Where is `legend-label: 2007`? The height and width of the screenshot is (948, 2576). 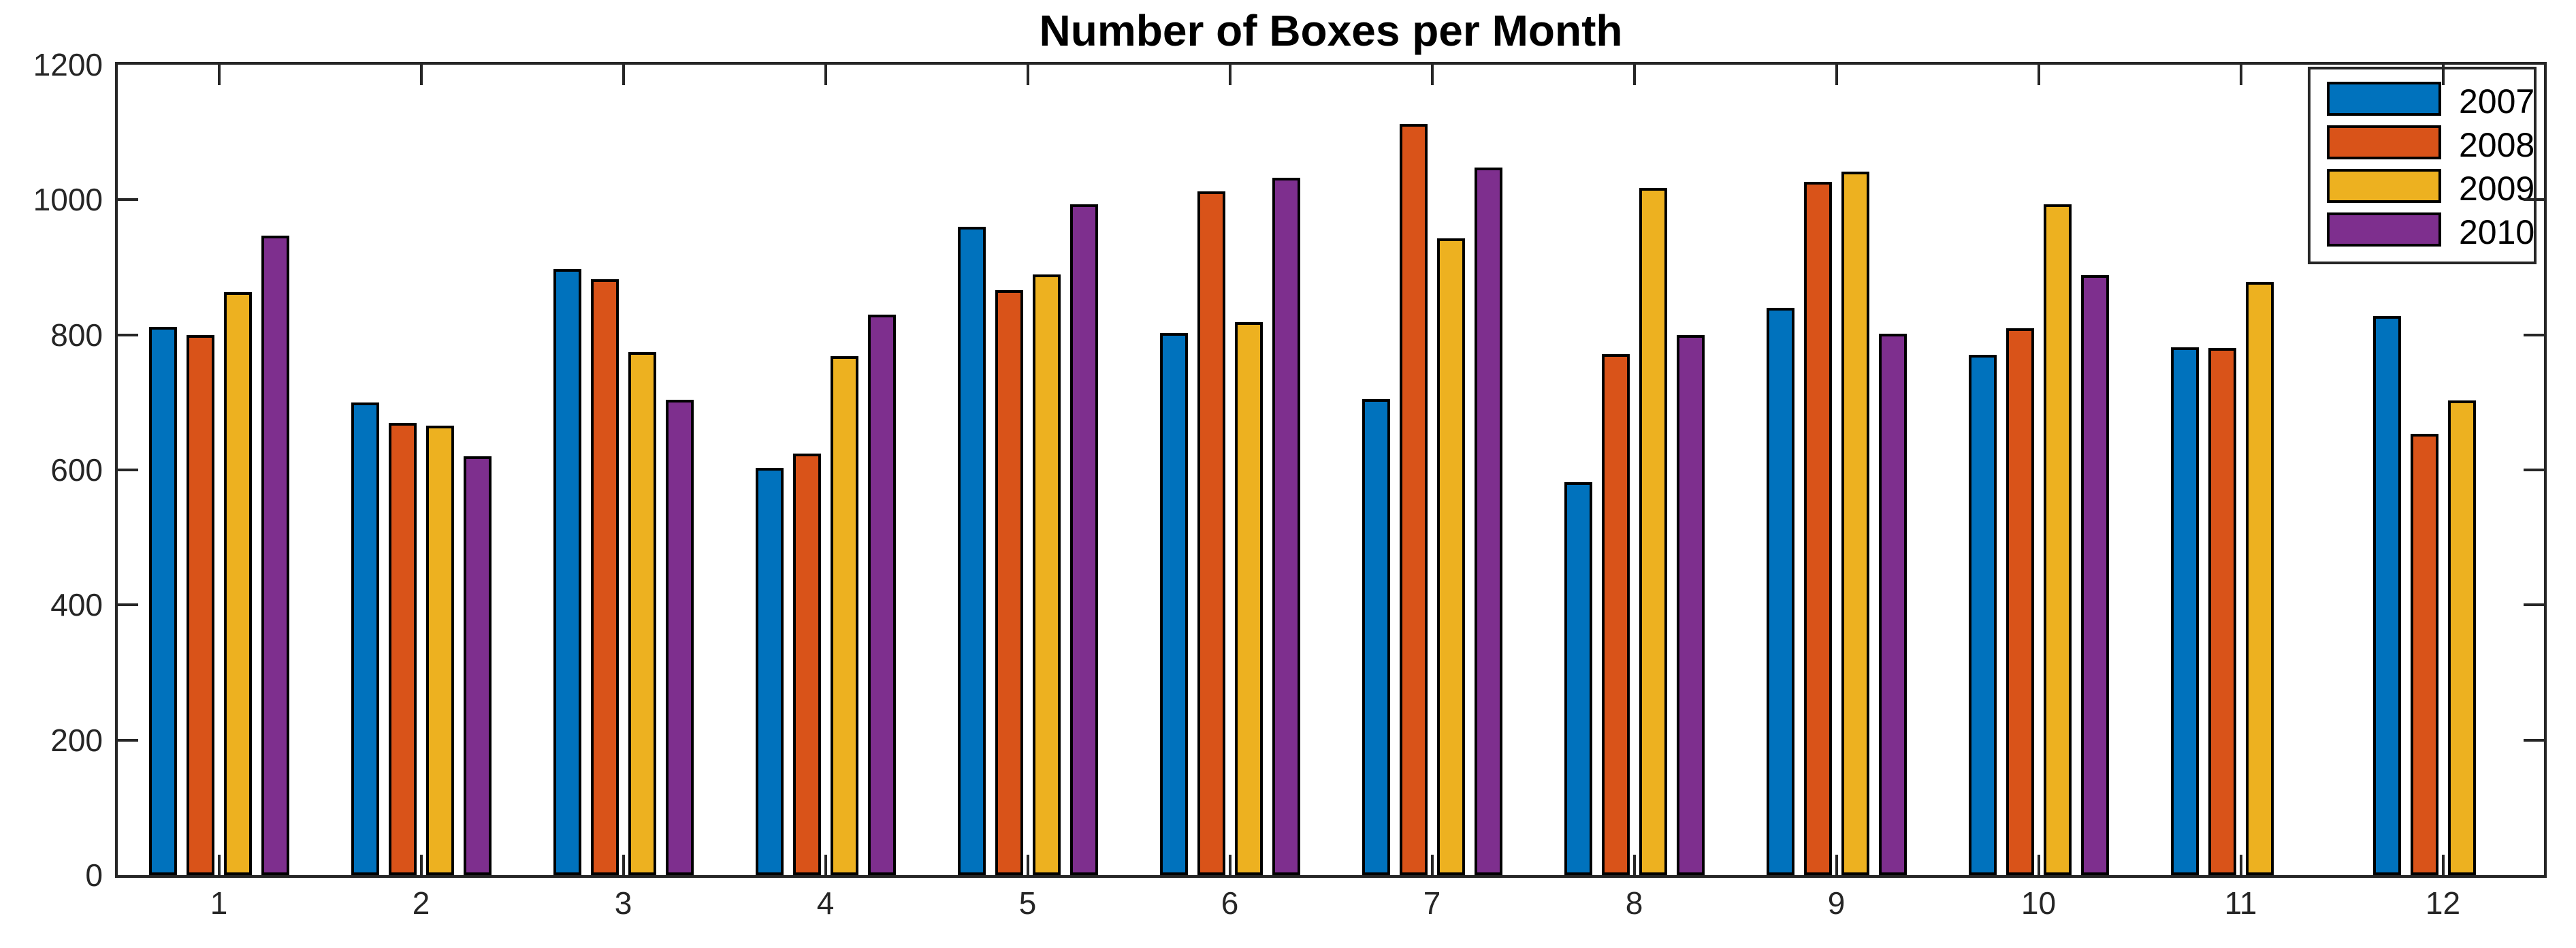 legend-label: 2007 is located at coordinates (2497, 101).